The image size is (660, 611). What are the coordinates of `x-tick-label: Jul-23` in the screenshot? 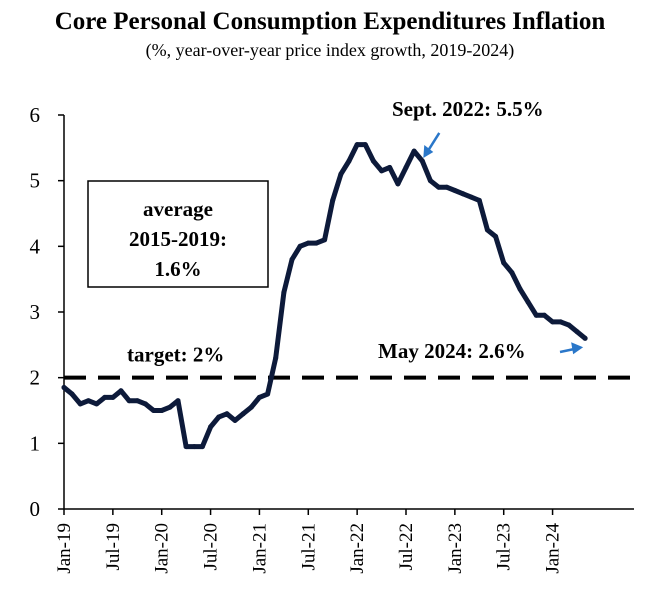 It's located at (504, 547).